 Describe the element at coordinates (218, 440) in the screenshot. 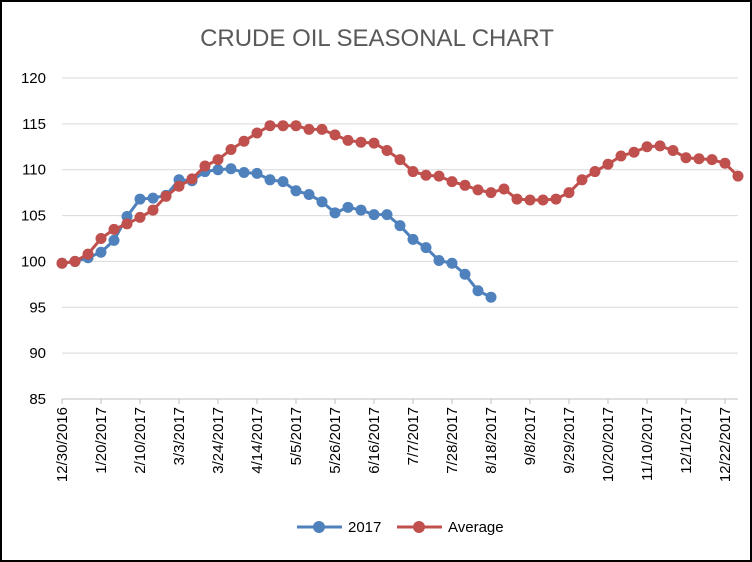

I see `x-tick-label: 3/24/2017` at that location.